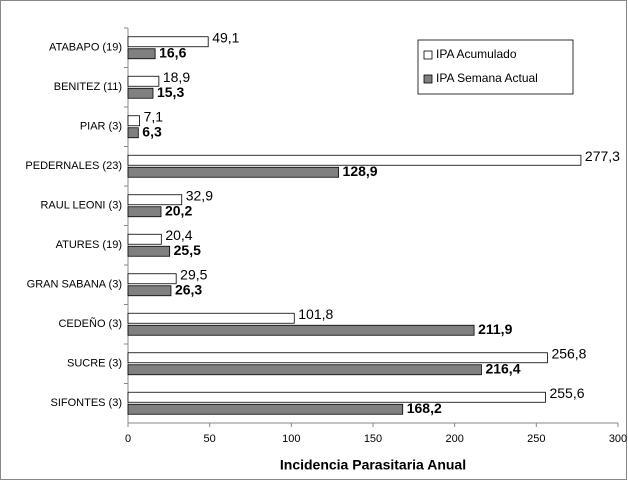 The image size is (628, 486). I want to click on value-label: 20,4, so click(178, 235).